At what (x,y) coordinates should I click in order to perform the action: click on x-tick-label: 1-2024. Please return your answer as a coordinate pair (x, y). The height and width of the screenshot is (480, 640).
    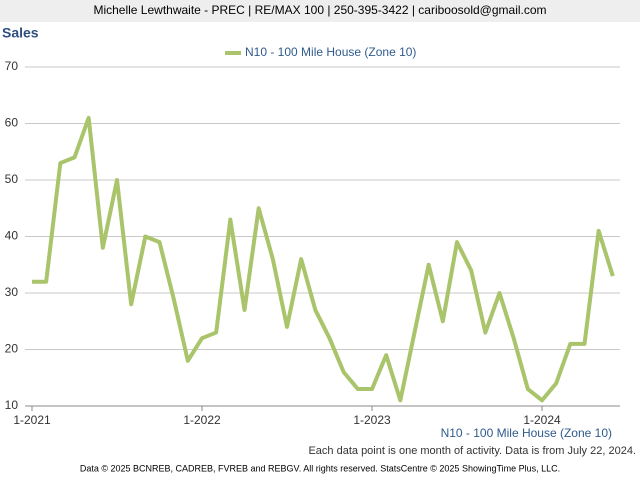
    Looking at the image, I should click on (542, 420).